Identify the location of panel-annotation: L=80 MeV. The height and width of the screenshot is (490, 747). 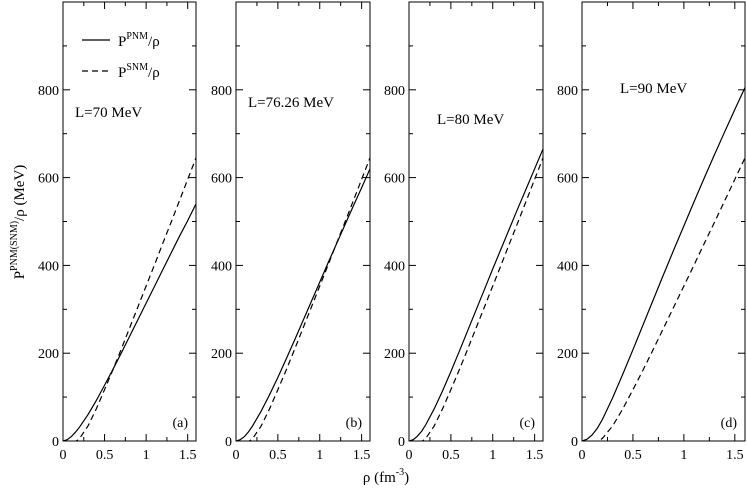
(470, 120).